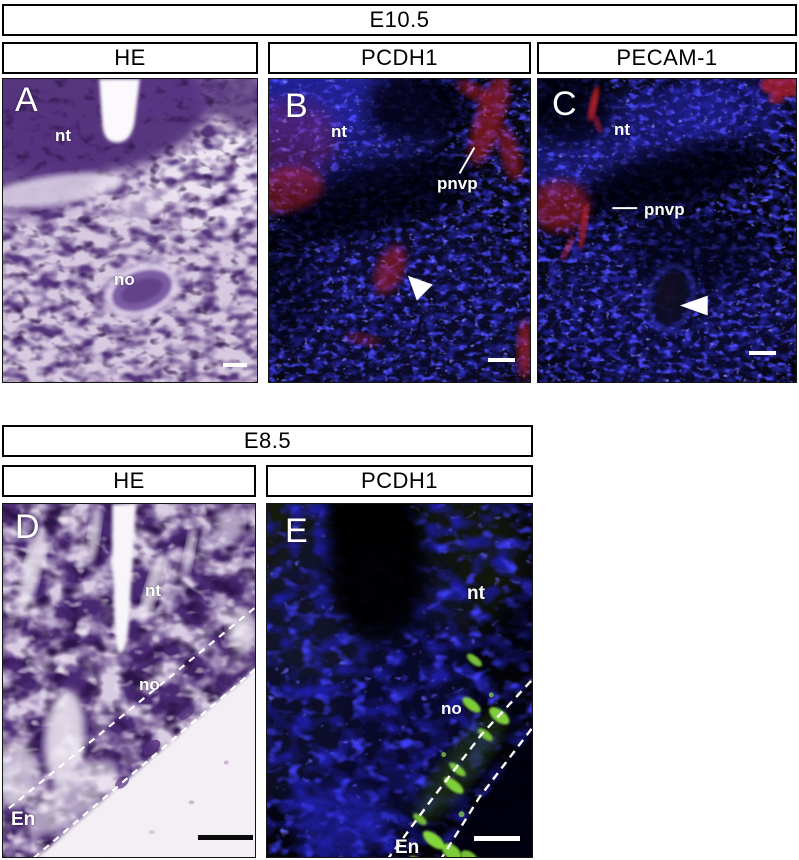  I want to click on he-stain-texture-a, so click(130, 230).